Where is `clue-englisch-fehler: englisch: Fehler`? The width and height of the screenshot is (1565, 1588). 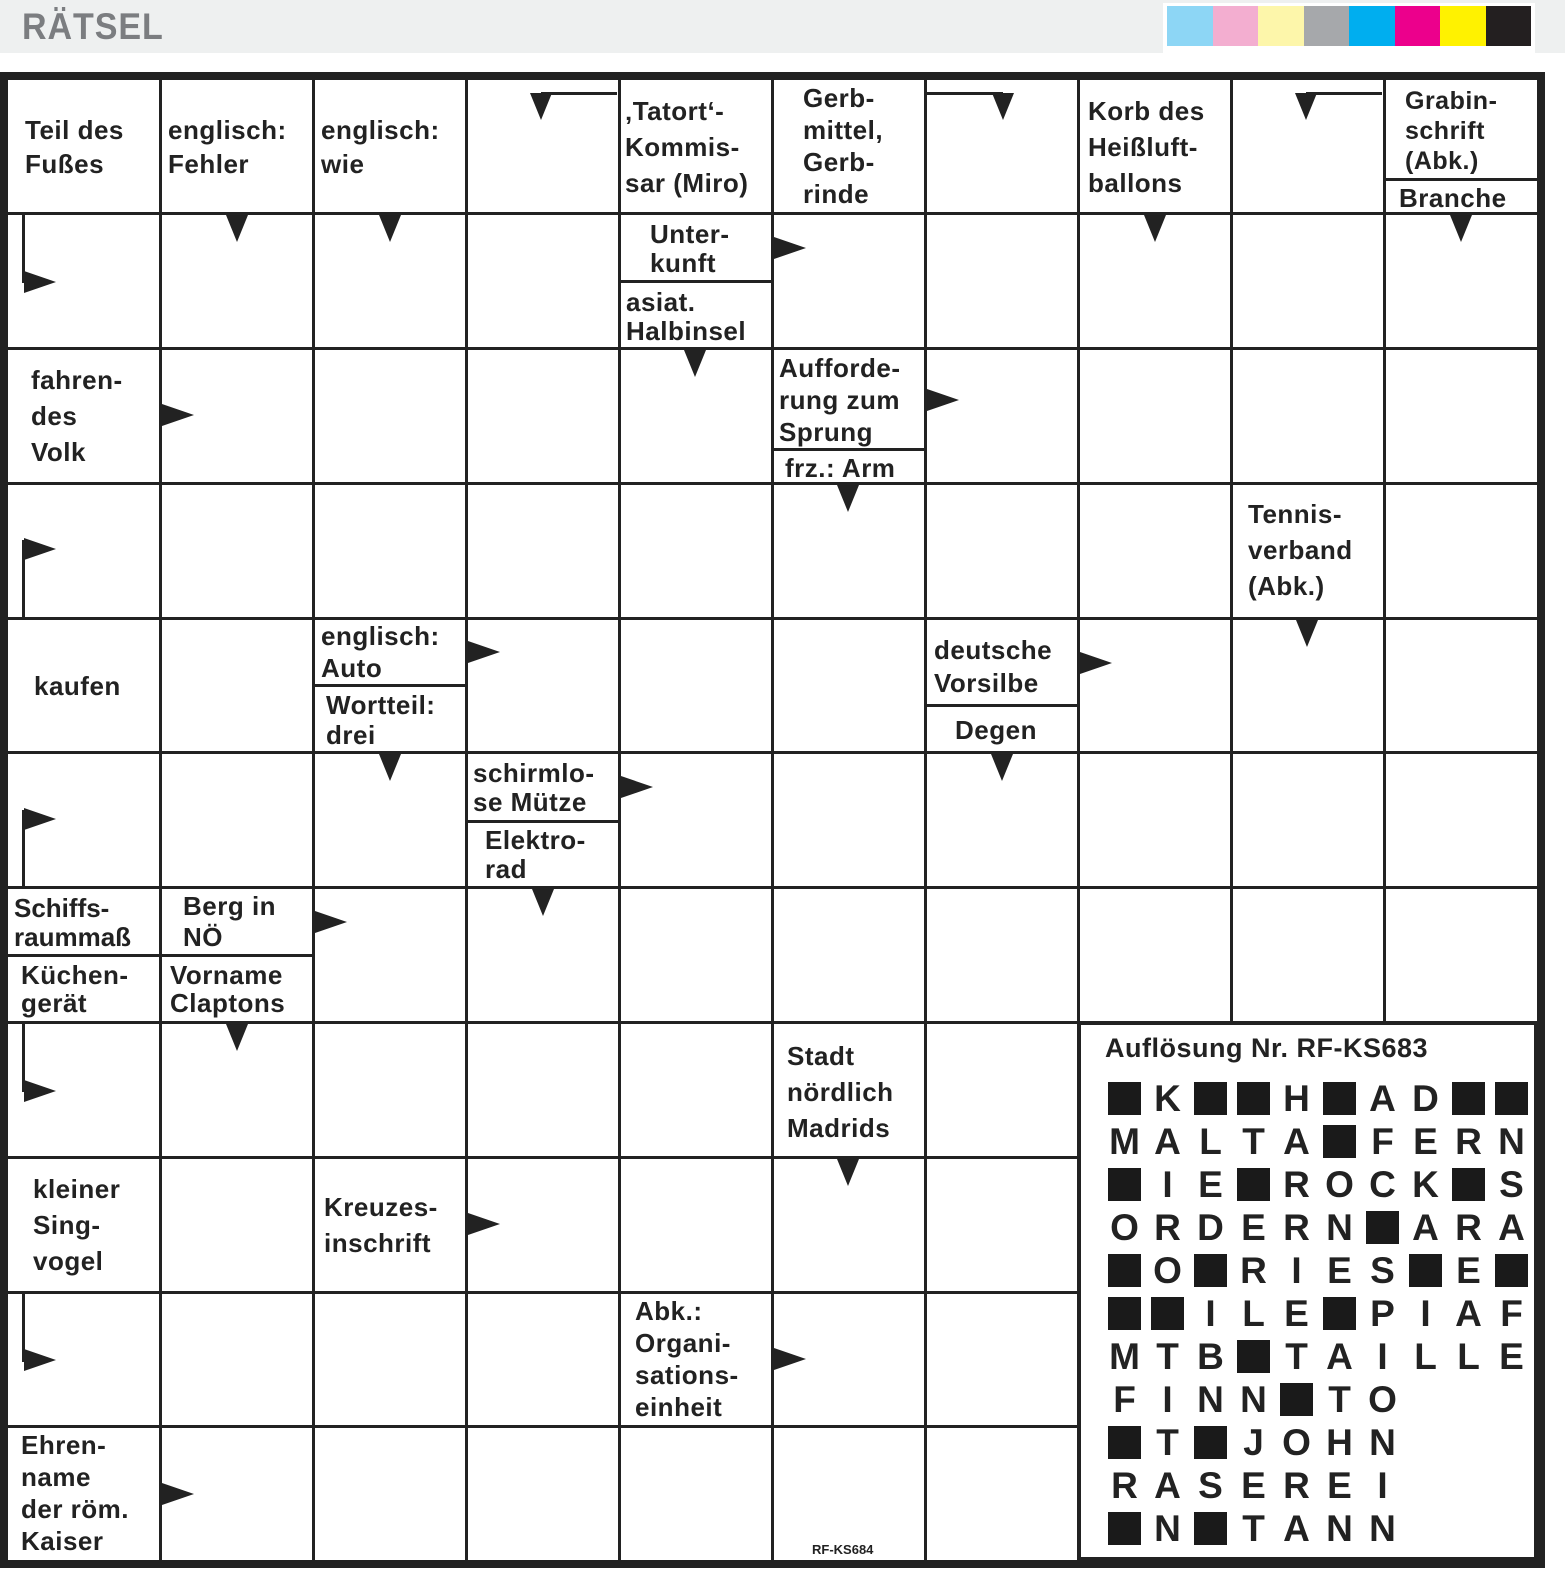
clue-englisch-fehler: englisch: Fehler is located at coordinates (227, 147).